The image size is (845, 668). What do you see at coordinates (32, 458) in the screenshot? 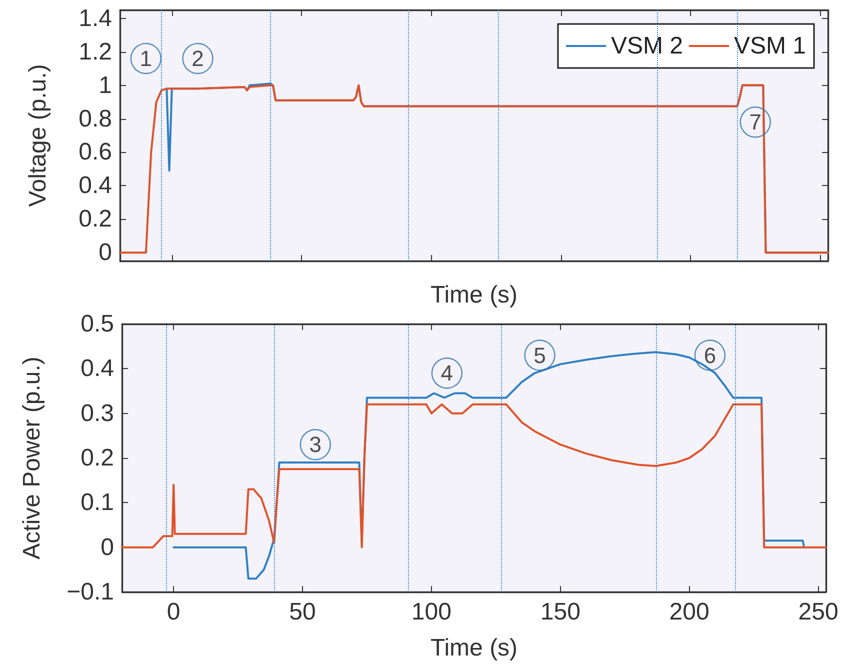
I see `y-axis-title: Active Power (p.u.)` at bounding box center [32, 458].